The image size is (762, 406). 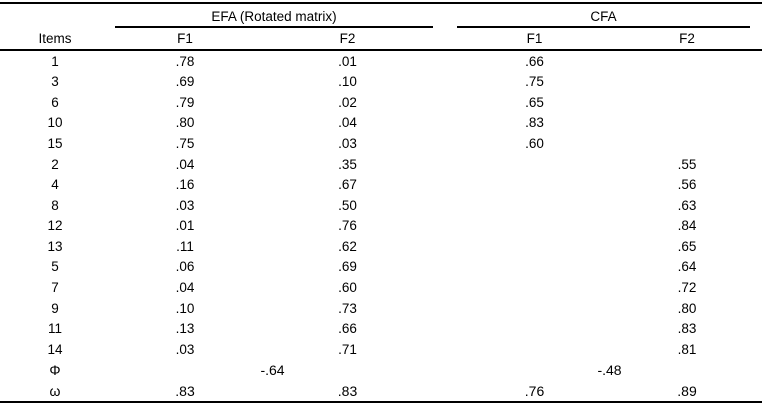 What do you see at coordinates (55, 205) in the screenshot?
I see `item-cell: 8` at bounding box center [55, 205].